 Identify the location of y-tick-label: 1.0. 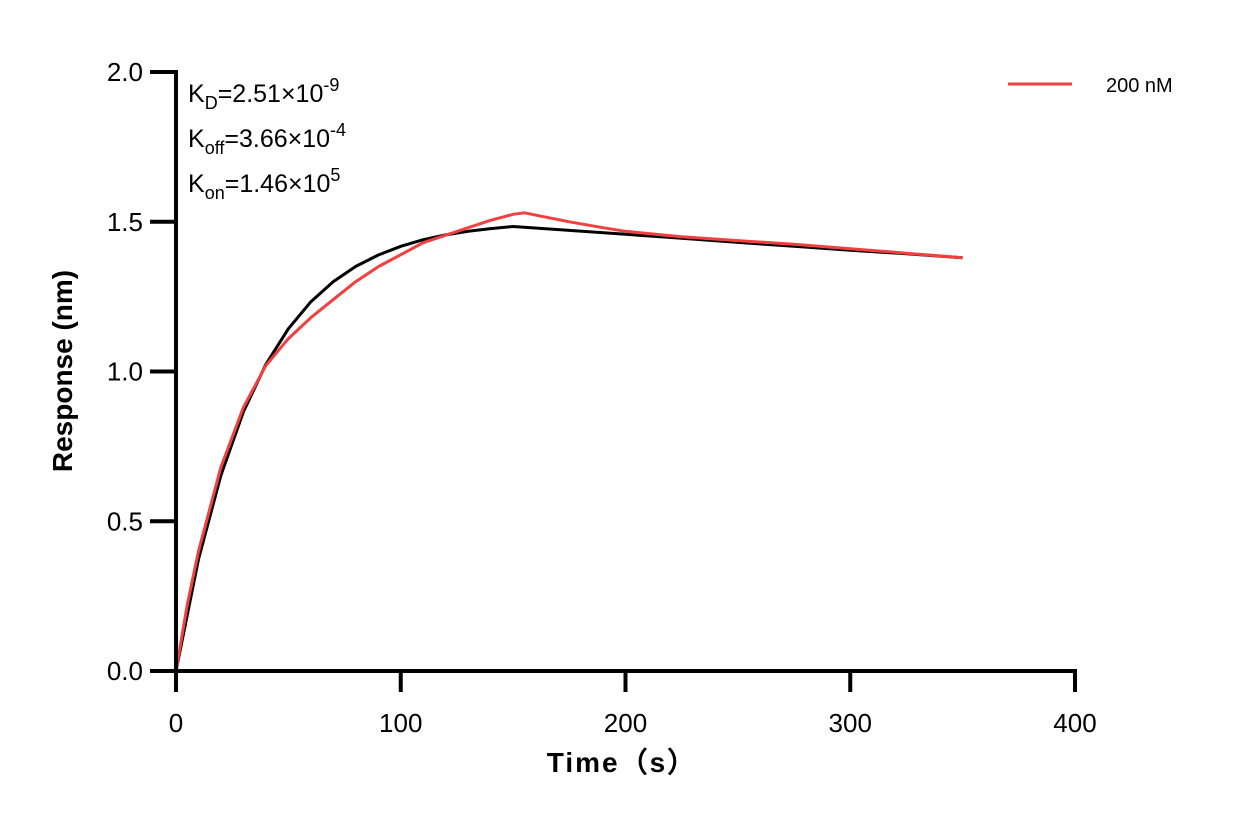
(125, 372).